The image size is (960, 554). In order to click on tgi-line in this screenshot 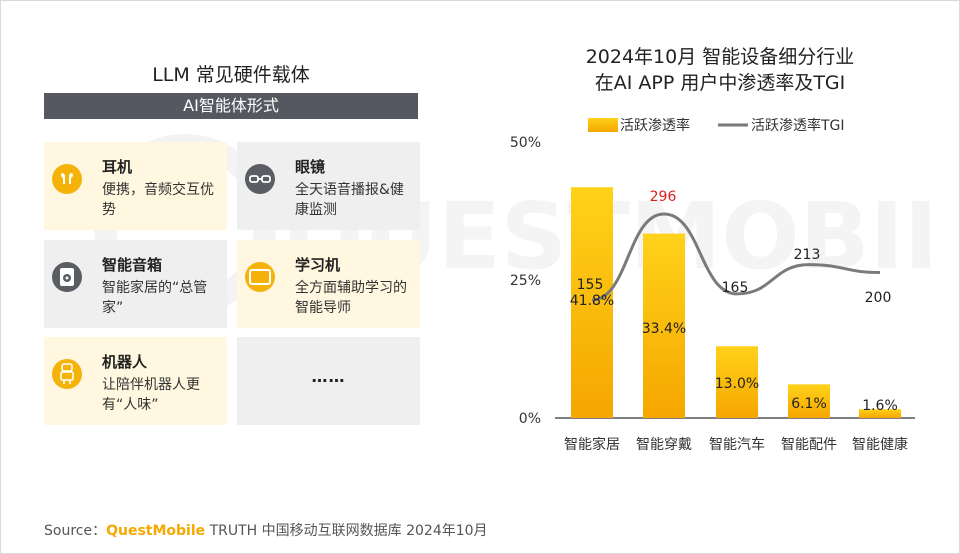, I will do `click(736, 257)`.